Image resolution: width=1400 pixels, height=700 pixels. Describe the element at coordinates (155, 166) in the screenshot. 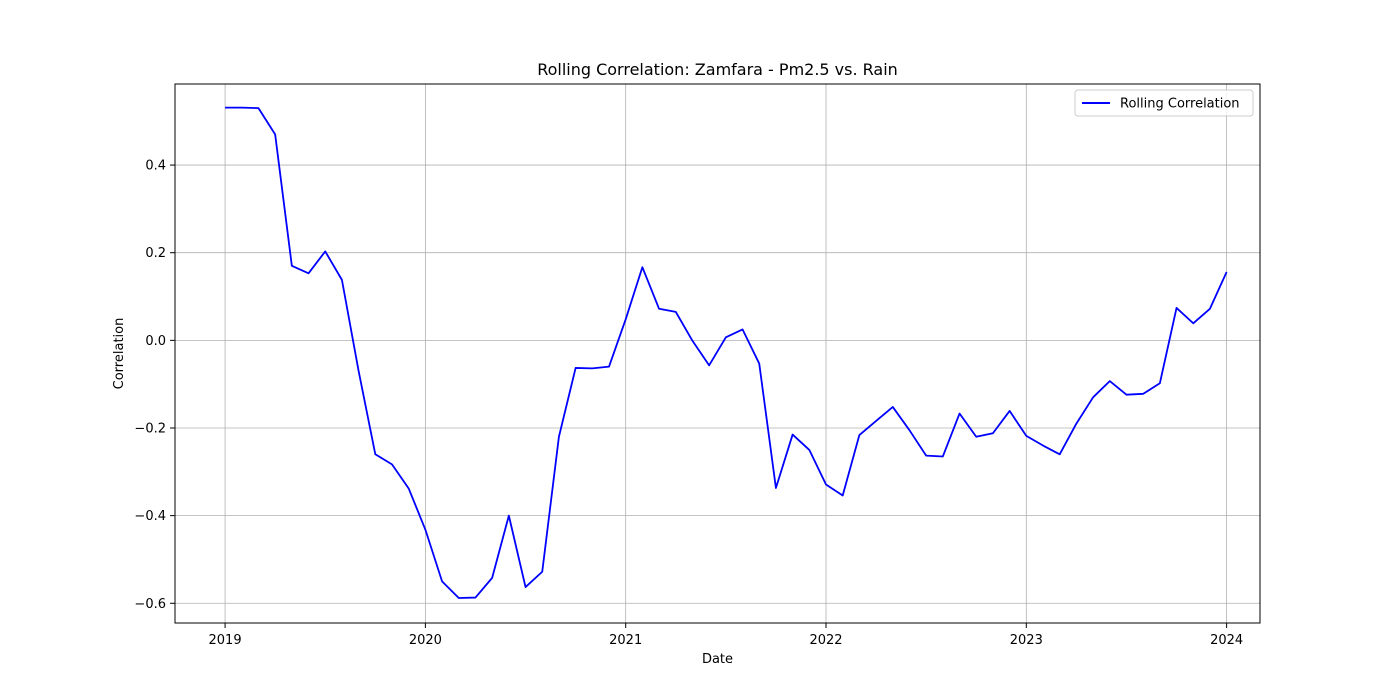

I see `y-tick-label: 0.4` at that location.